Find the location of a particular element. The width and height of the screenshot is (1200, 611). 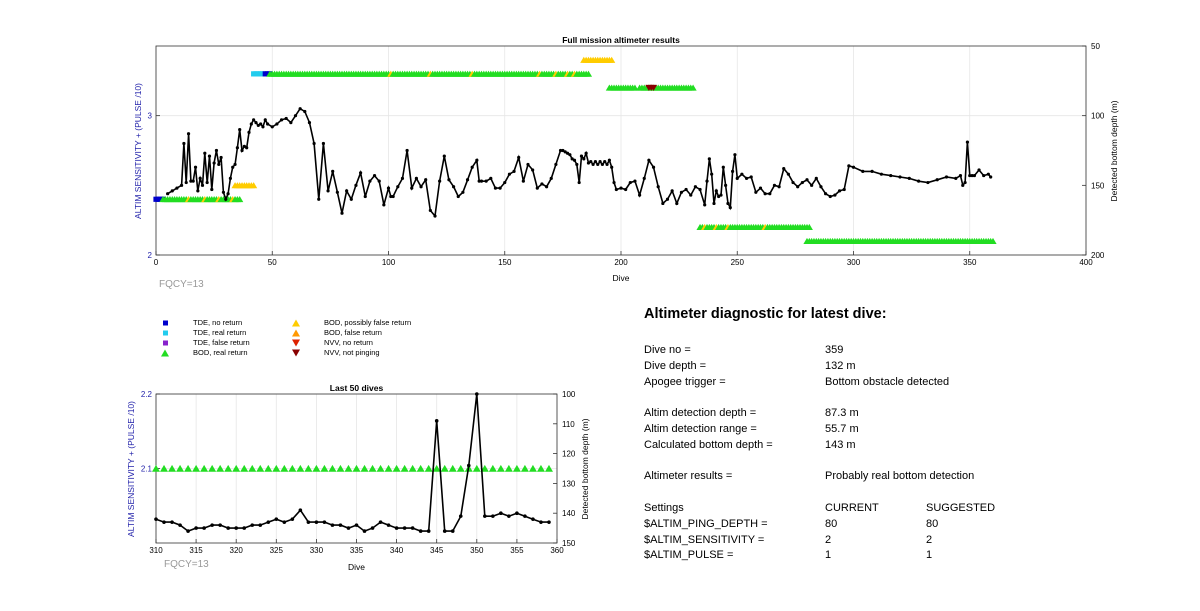

setting-suggested: 80 is located at coordinates (932, 523).